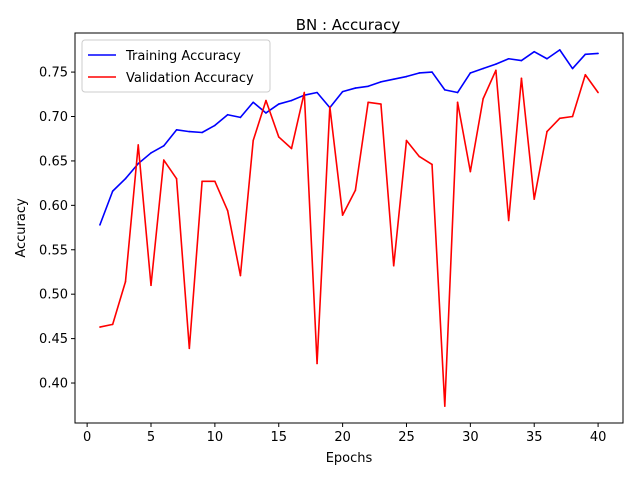  I want to click on legend-box, so click(176, 66).